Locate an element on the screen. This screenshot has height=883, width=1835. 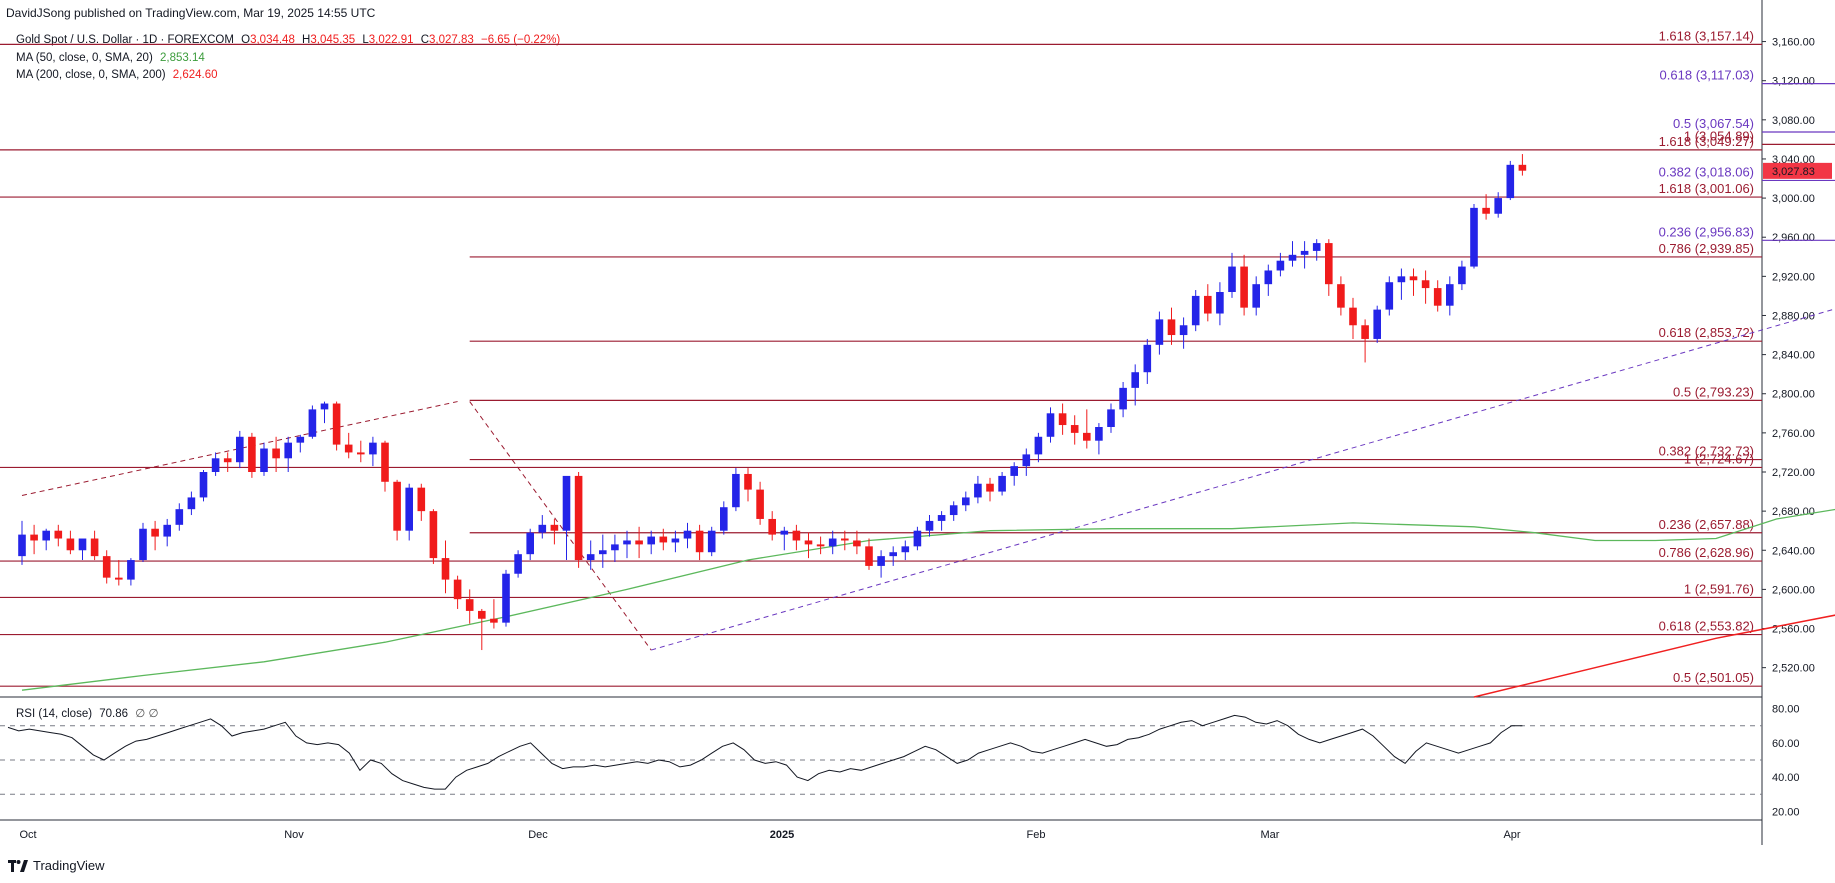
last-price-tag is located at coordinates (1797, 170).